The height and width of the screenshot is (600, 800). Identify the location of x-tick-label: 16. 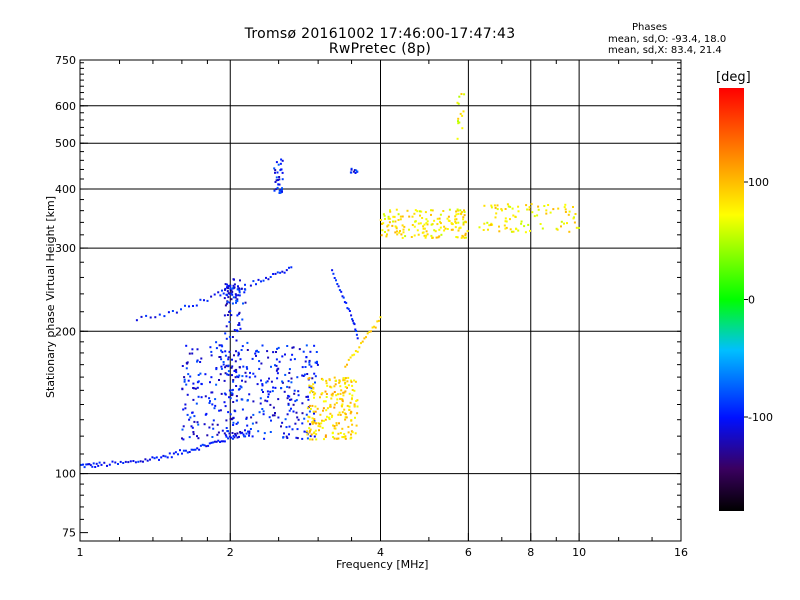
(681, 552).